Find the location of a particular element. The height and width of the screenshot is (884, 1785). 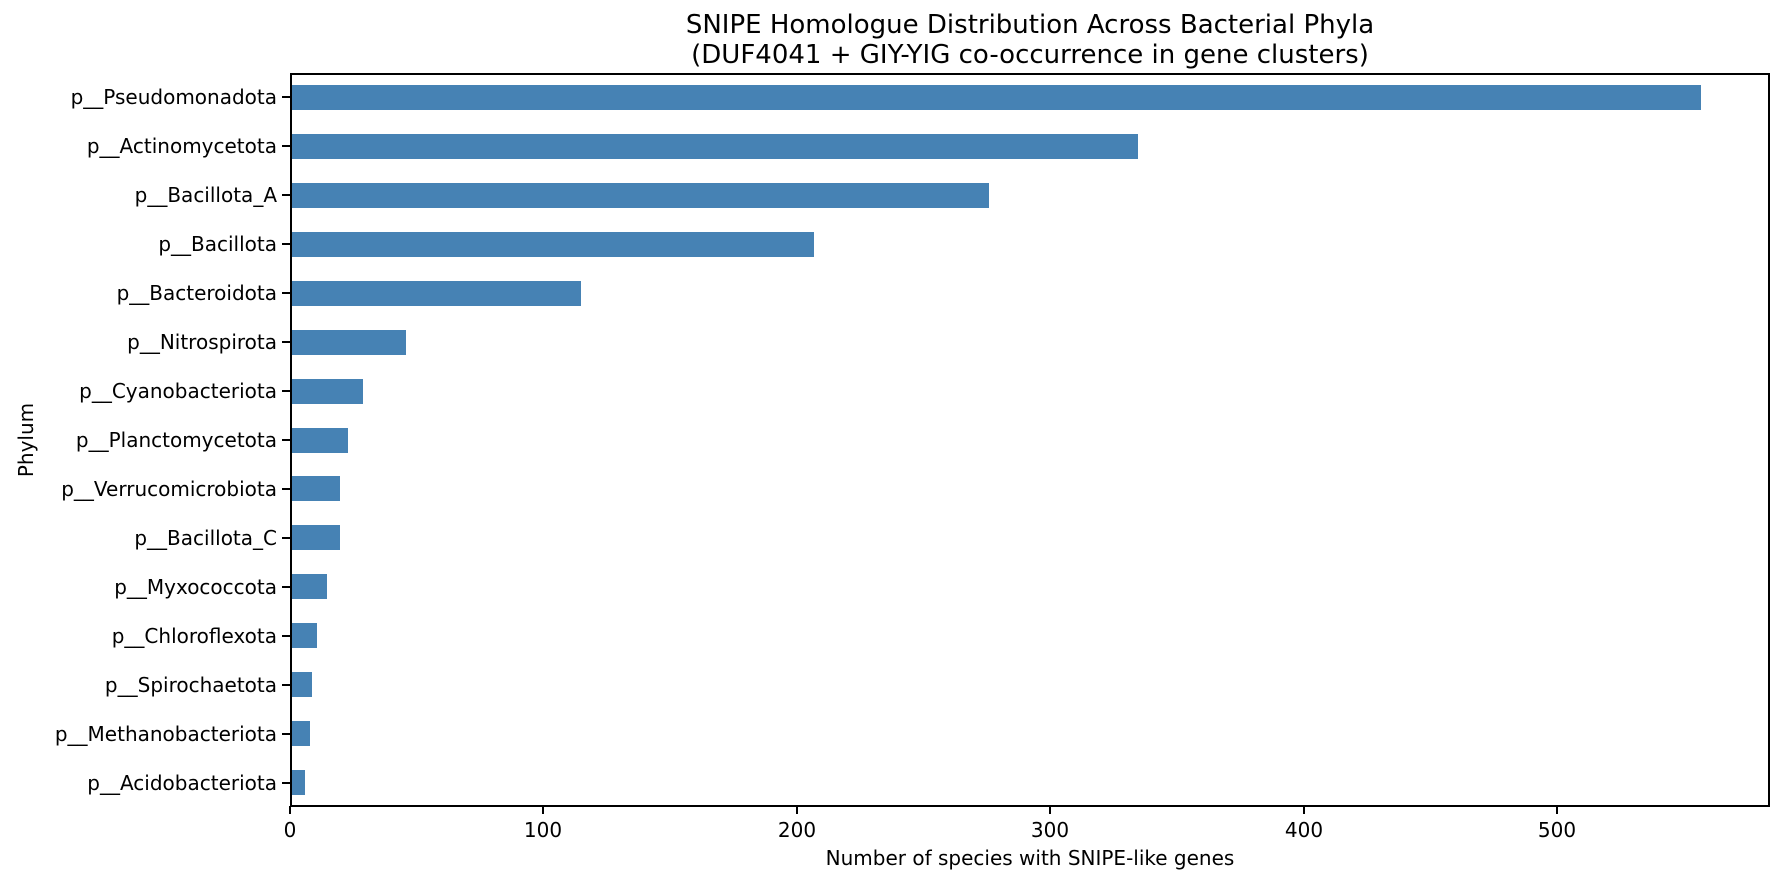

x-tick-label: 400 is located at coordinates (1304, 830).